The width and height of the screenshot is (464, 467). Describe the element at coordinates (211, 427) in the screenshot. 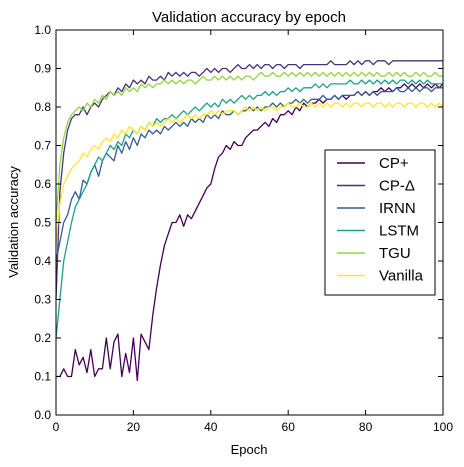

I see `x-tick-label: 40` at that location.